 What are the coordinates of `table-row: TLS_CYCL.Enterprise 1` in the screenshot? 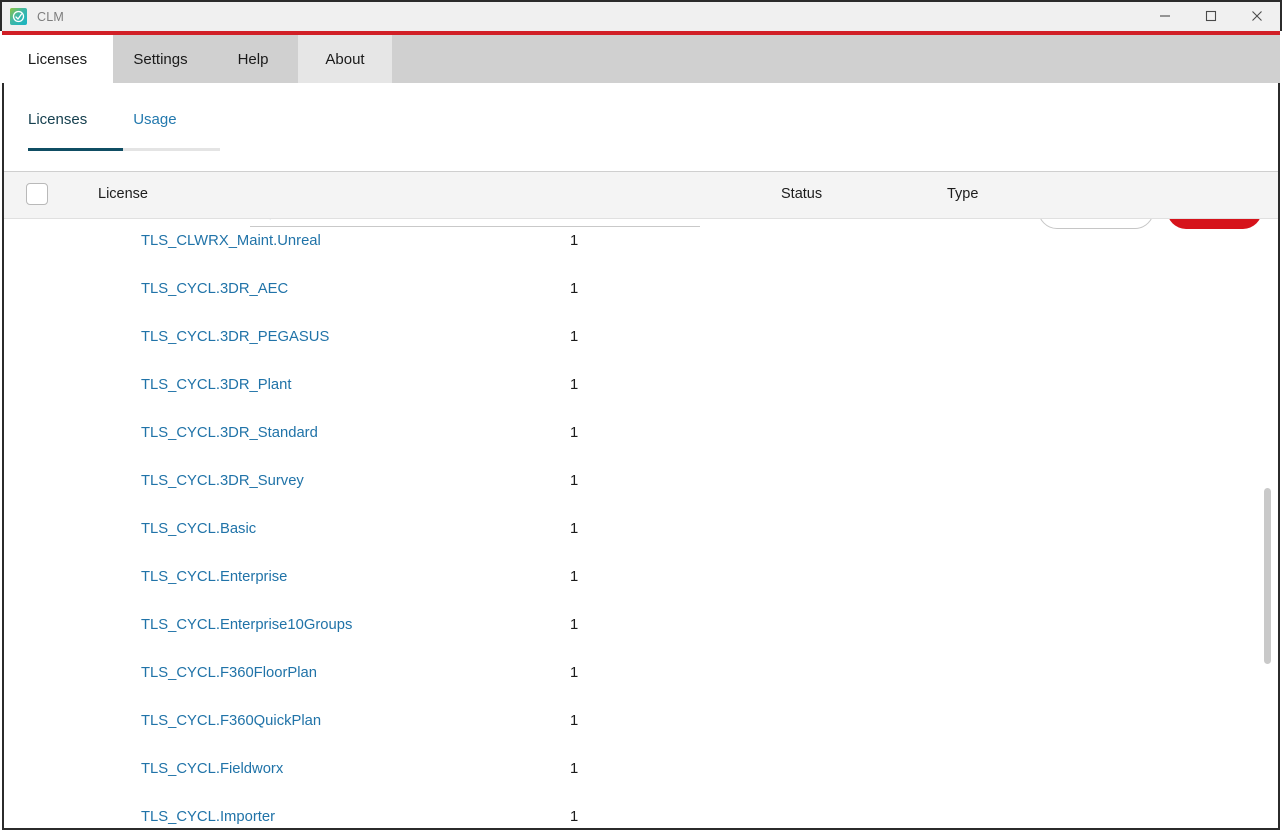 It's located at (641, 579).